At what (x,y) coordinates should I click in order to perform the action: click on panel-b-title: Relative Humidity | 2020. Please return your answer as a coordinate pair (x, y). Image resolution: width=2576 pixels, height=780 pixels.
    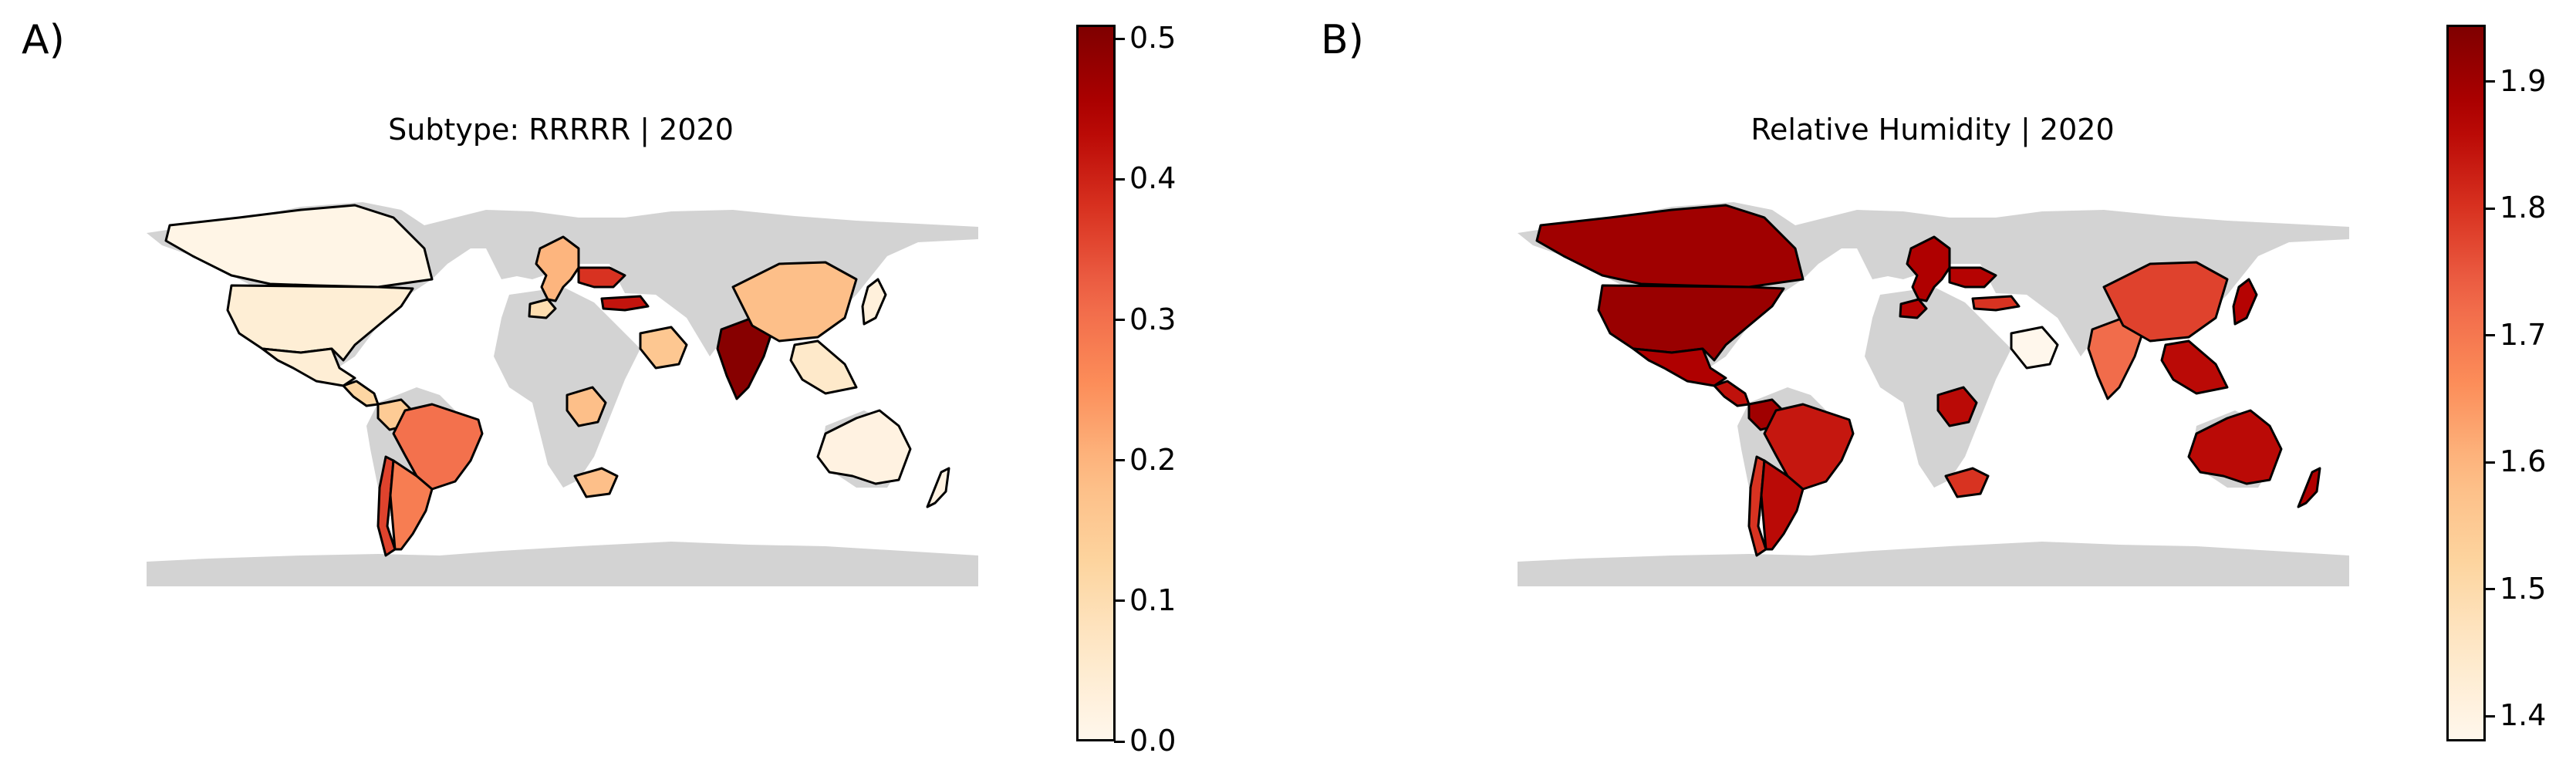
    Looking at the image, I should click on (1933, 130).